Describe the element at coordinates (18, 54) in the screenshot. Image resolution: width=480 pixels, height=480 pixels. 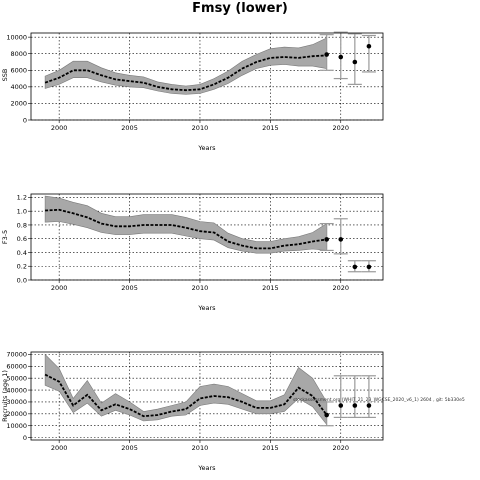
I see `y-tick-label: 8000` at that location.